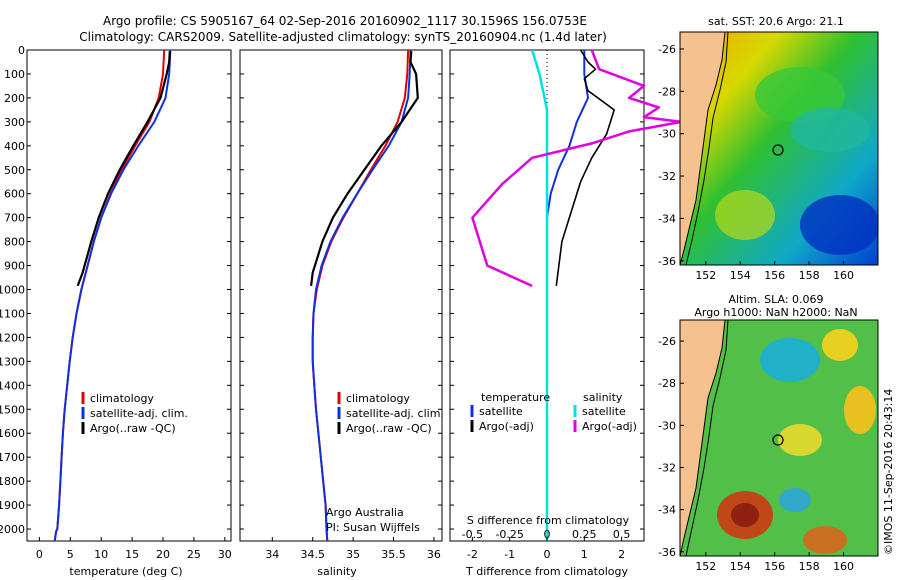  Describe the element at coordinates (393, 554) in the screenshot. I see `salinity-tick-label: 35.5` at that location.